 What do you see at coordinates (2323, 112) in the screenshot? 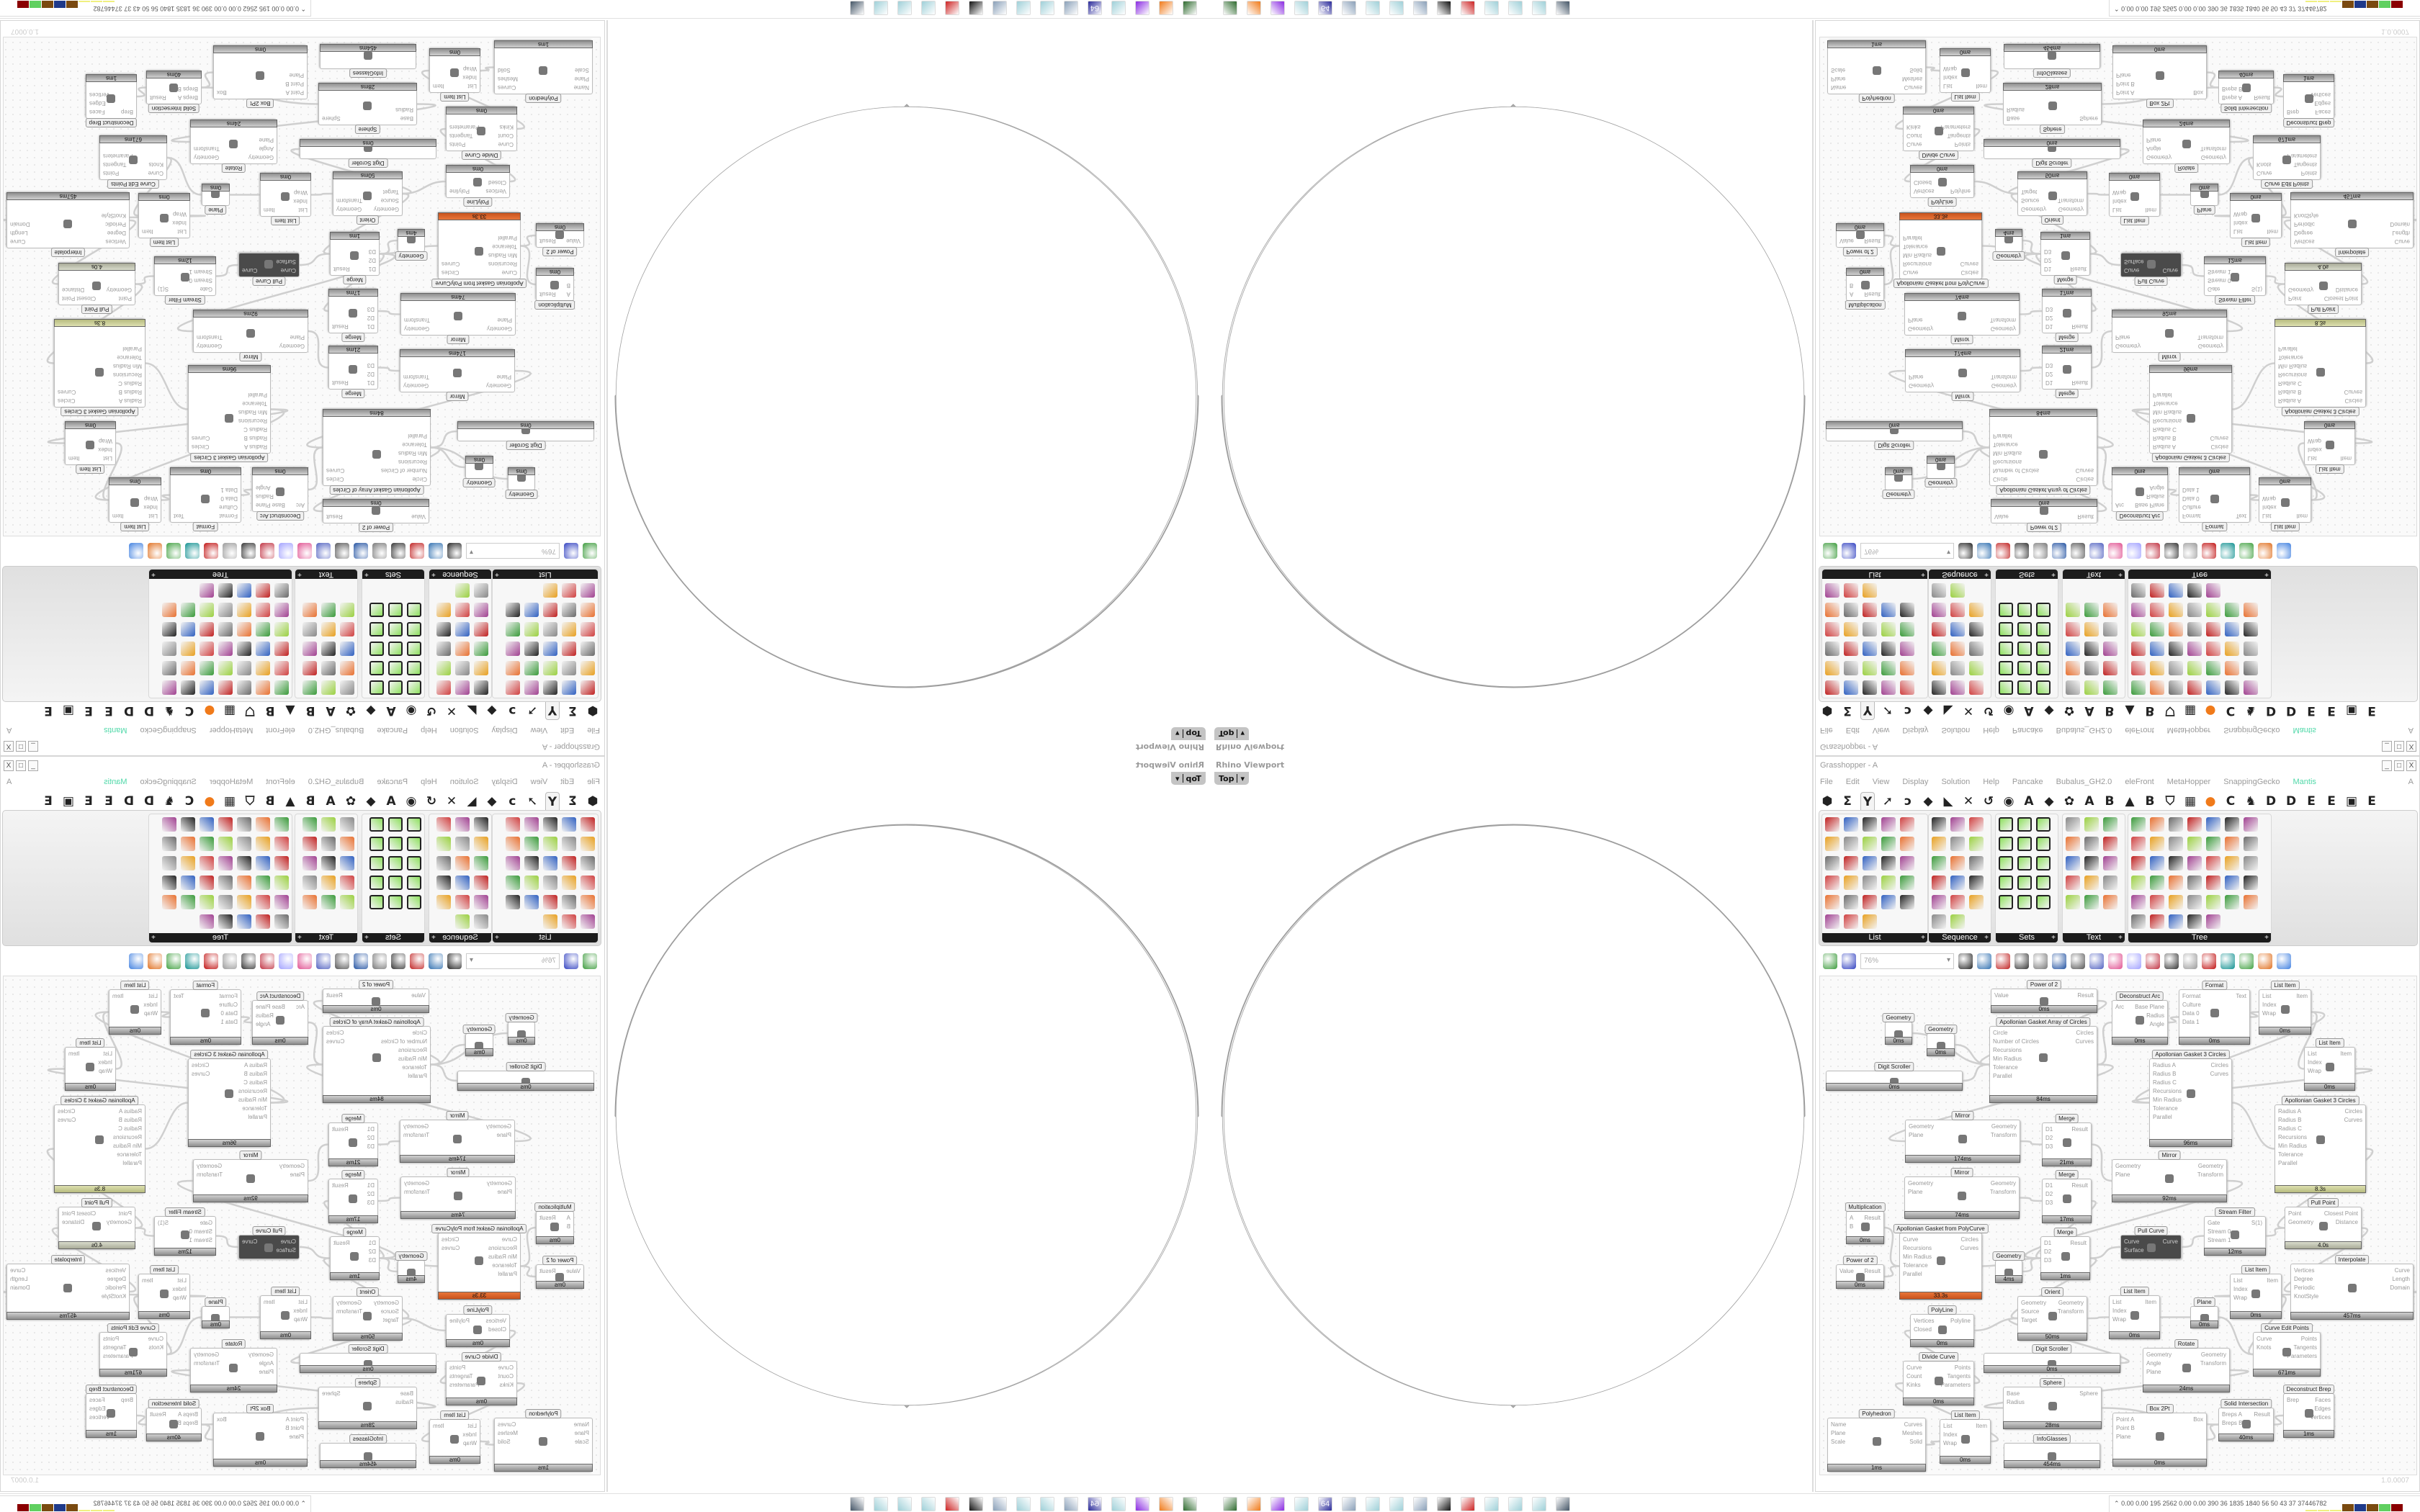
I see `output-param: Faces` at bounding box center [2323, 112].